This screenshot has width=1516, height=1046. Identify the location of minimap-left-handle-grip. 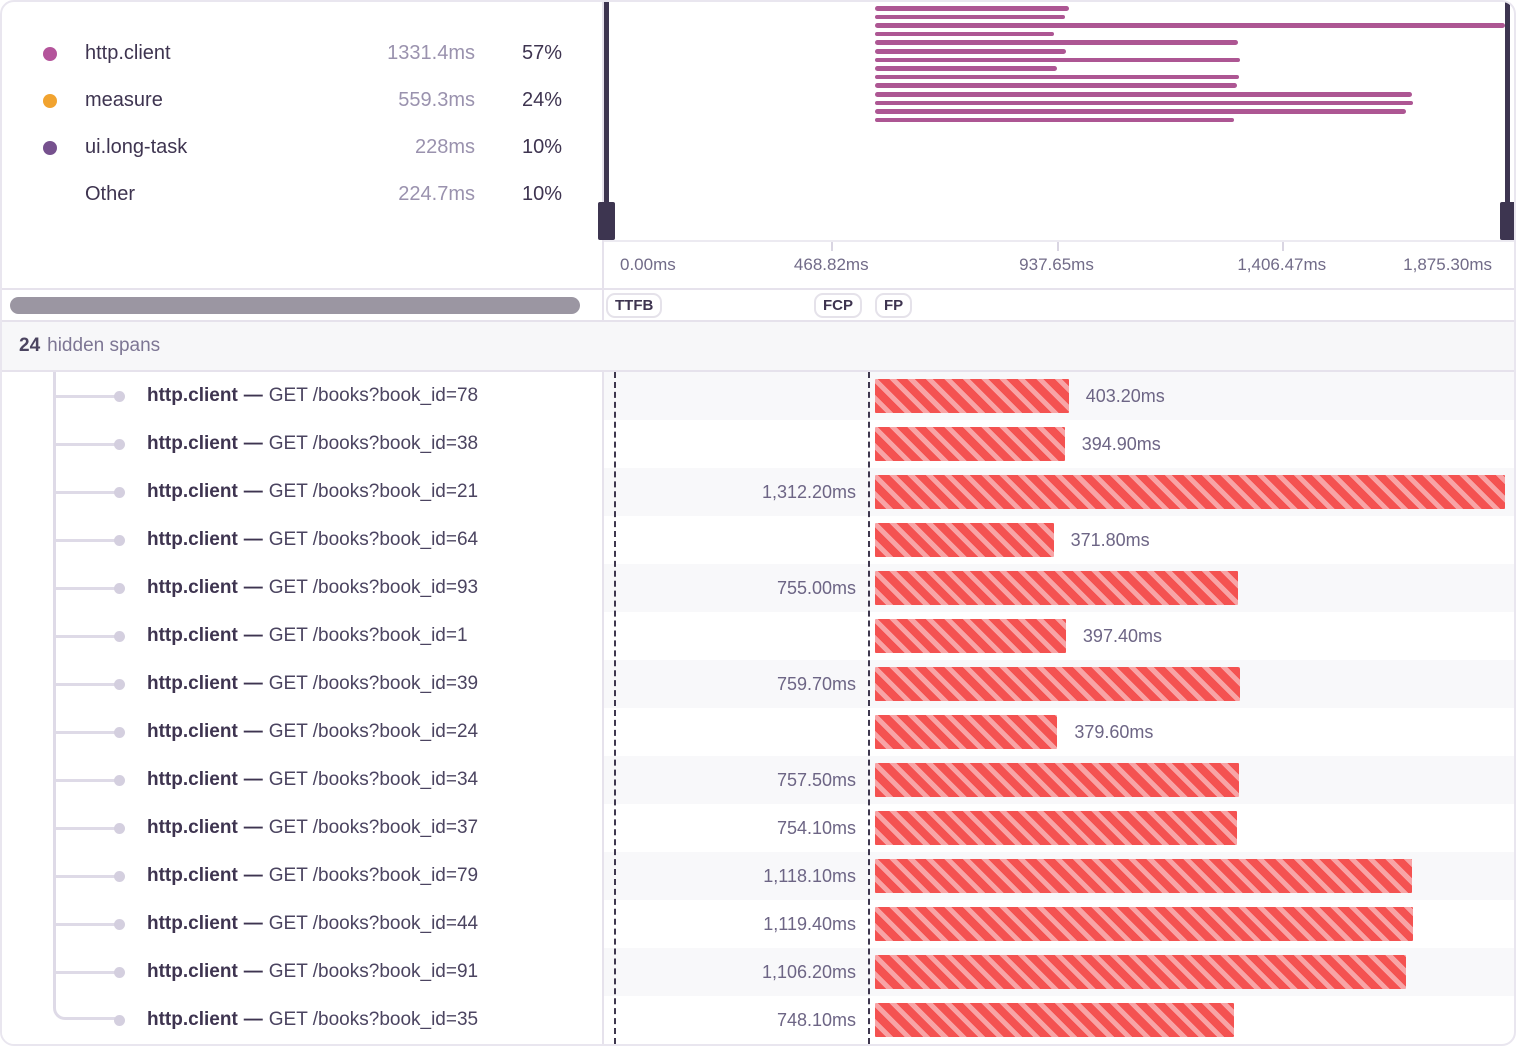
(606, 221).